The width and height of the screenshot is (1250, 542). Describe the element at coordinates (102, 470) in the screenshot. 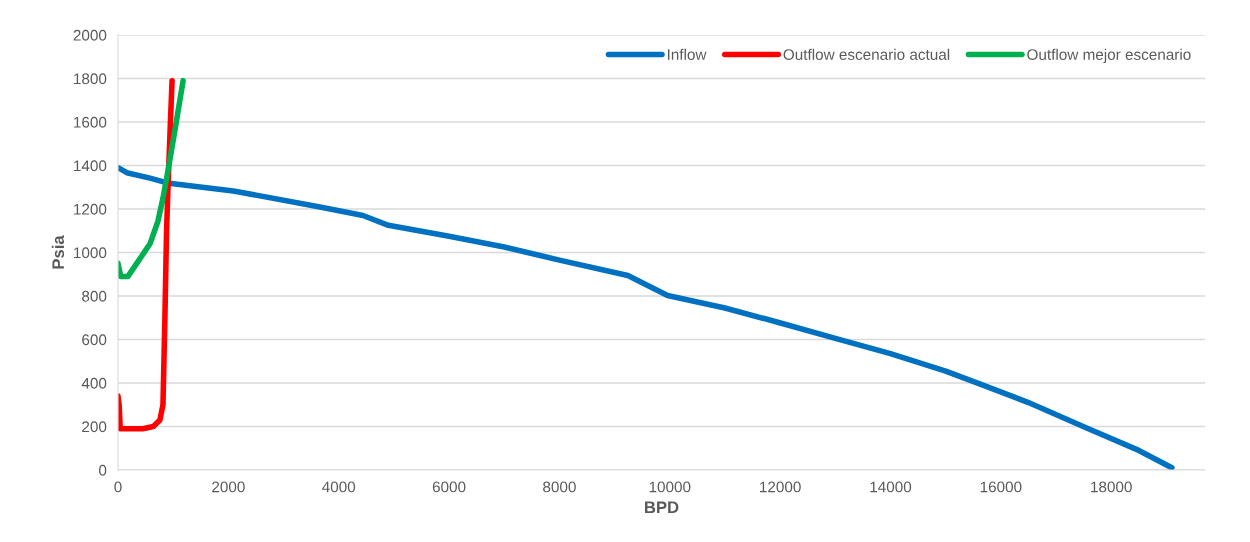

I see `y-tick-label: 0` at that location.